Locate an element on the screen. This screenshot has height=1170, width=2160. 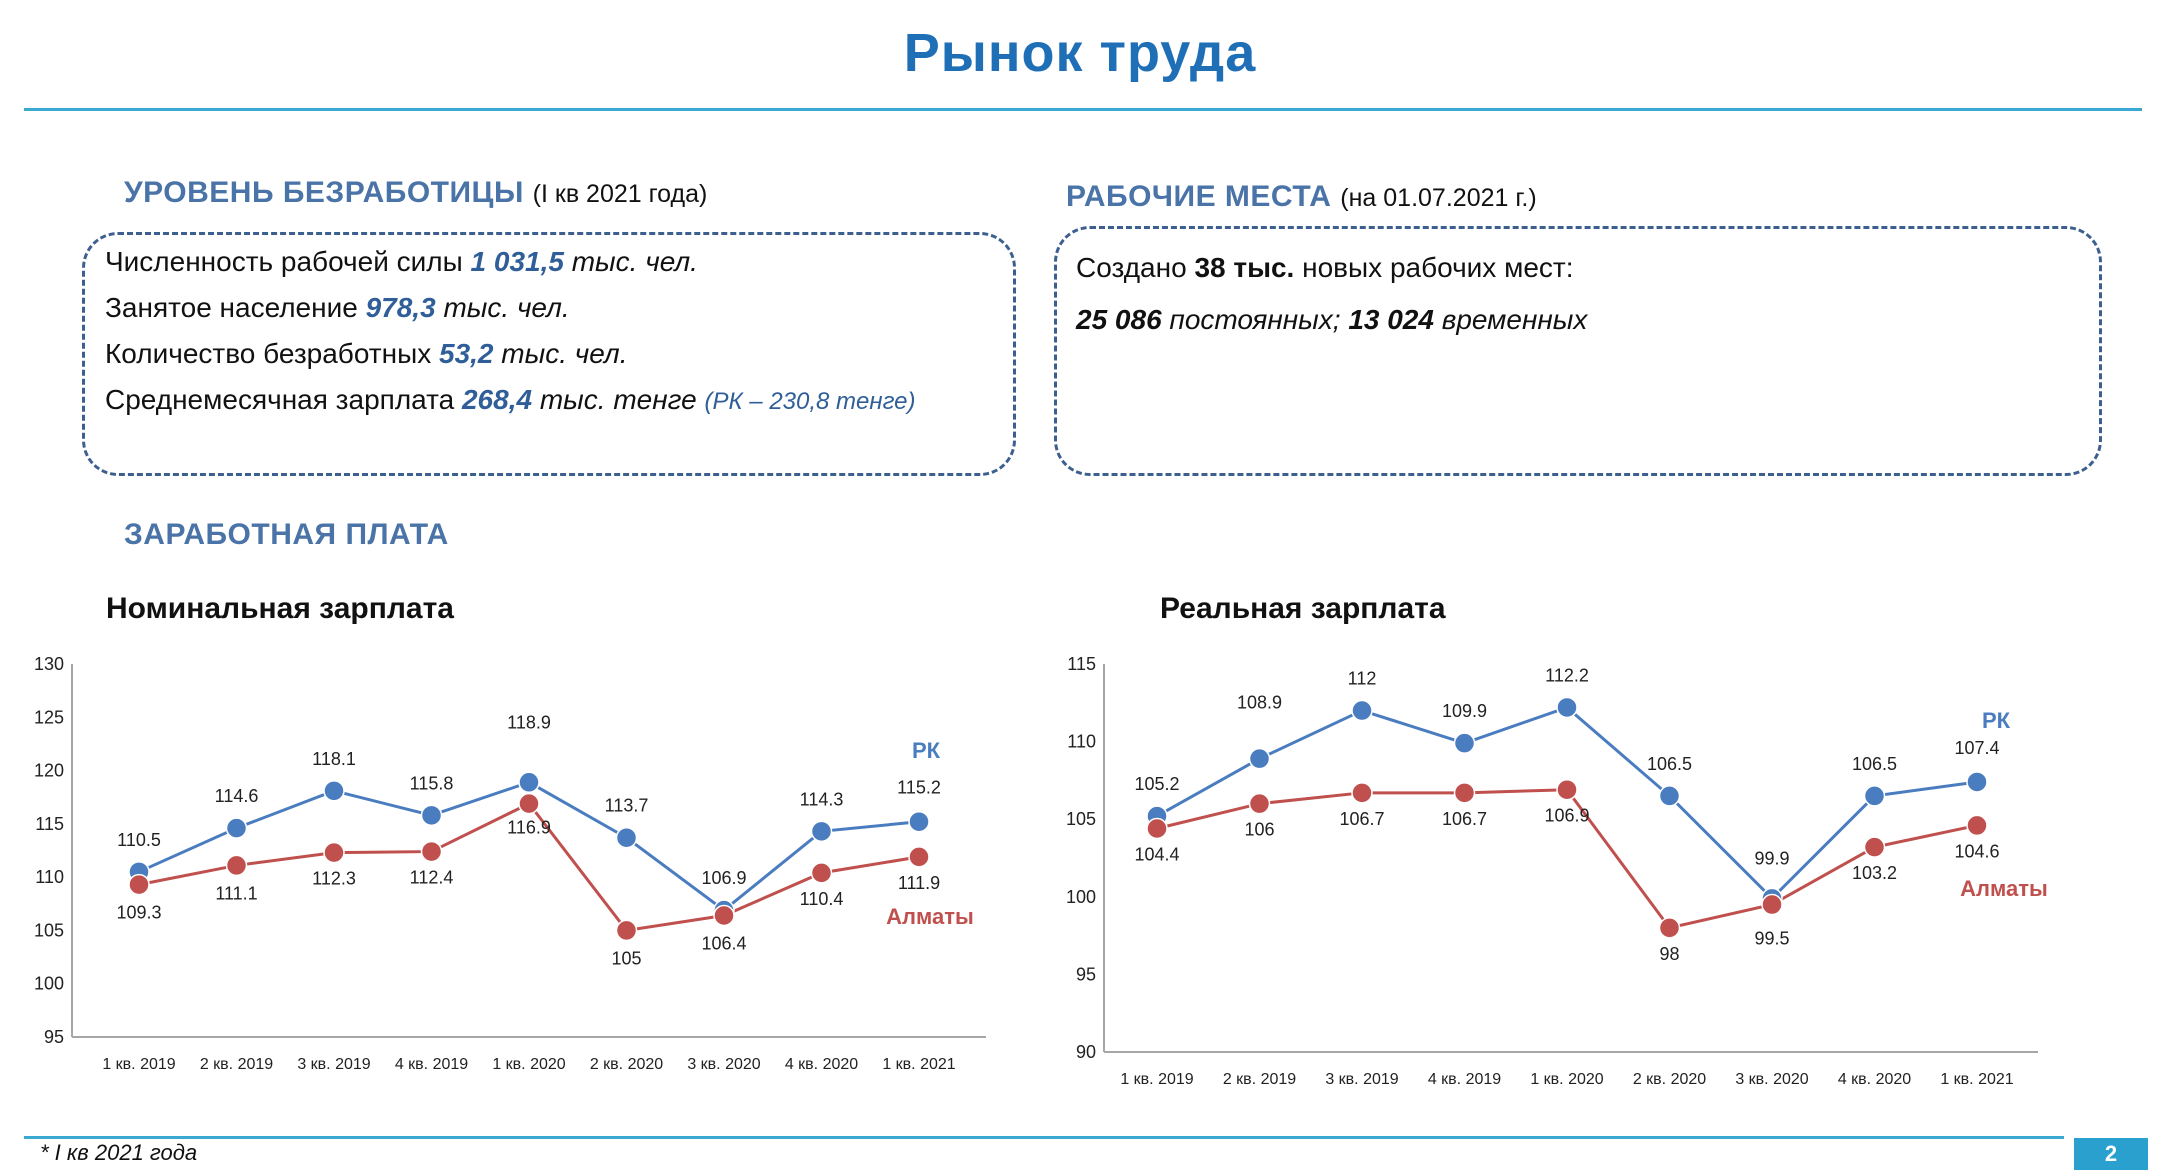
labor-force-value: 1 031,5 is located at coordinates (517, 261).